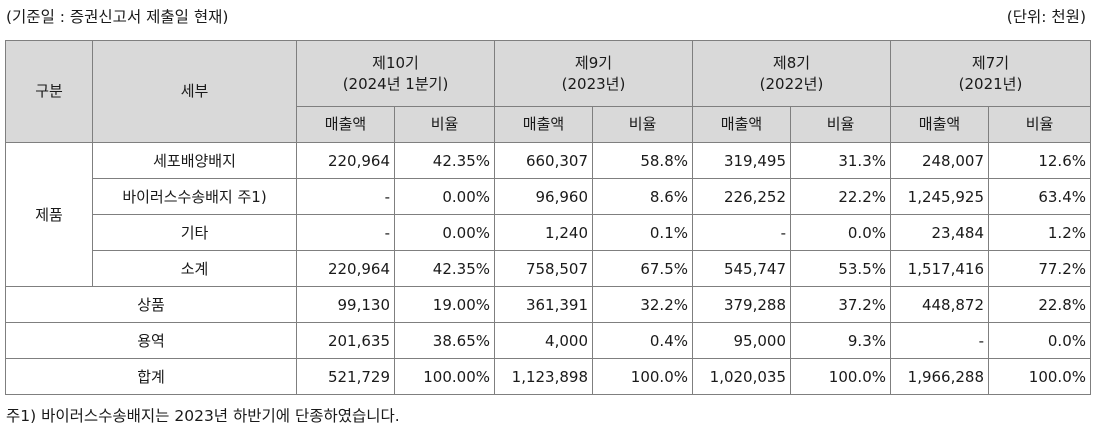 Image resolution: width=1093 pixels, height=427 pixels. What do you see at coordinates (194, 268) in the screenshot?
I see `row-label: 소계` at bounding box center [194, 268].